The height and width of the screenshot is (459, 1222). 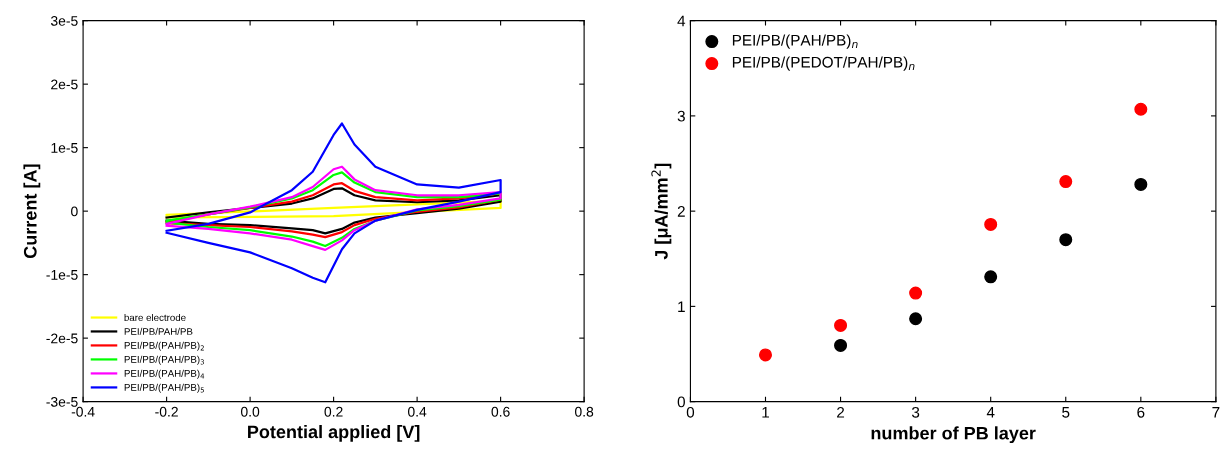 What do you see at coordinates (681, 211) in the screenshot?
I see `y-tick-label: 2` at bounding box center [681, 211].